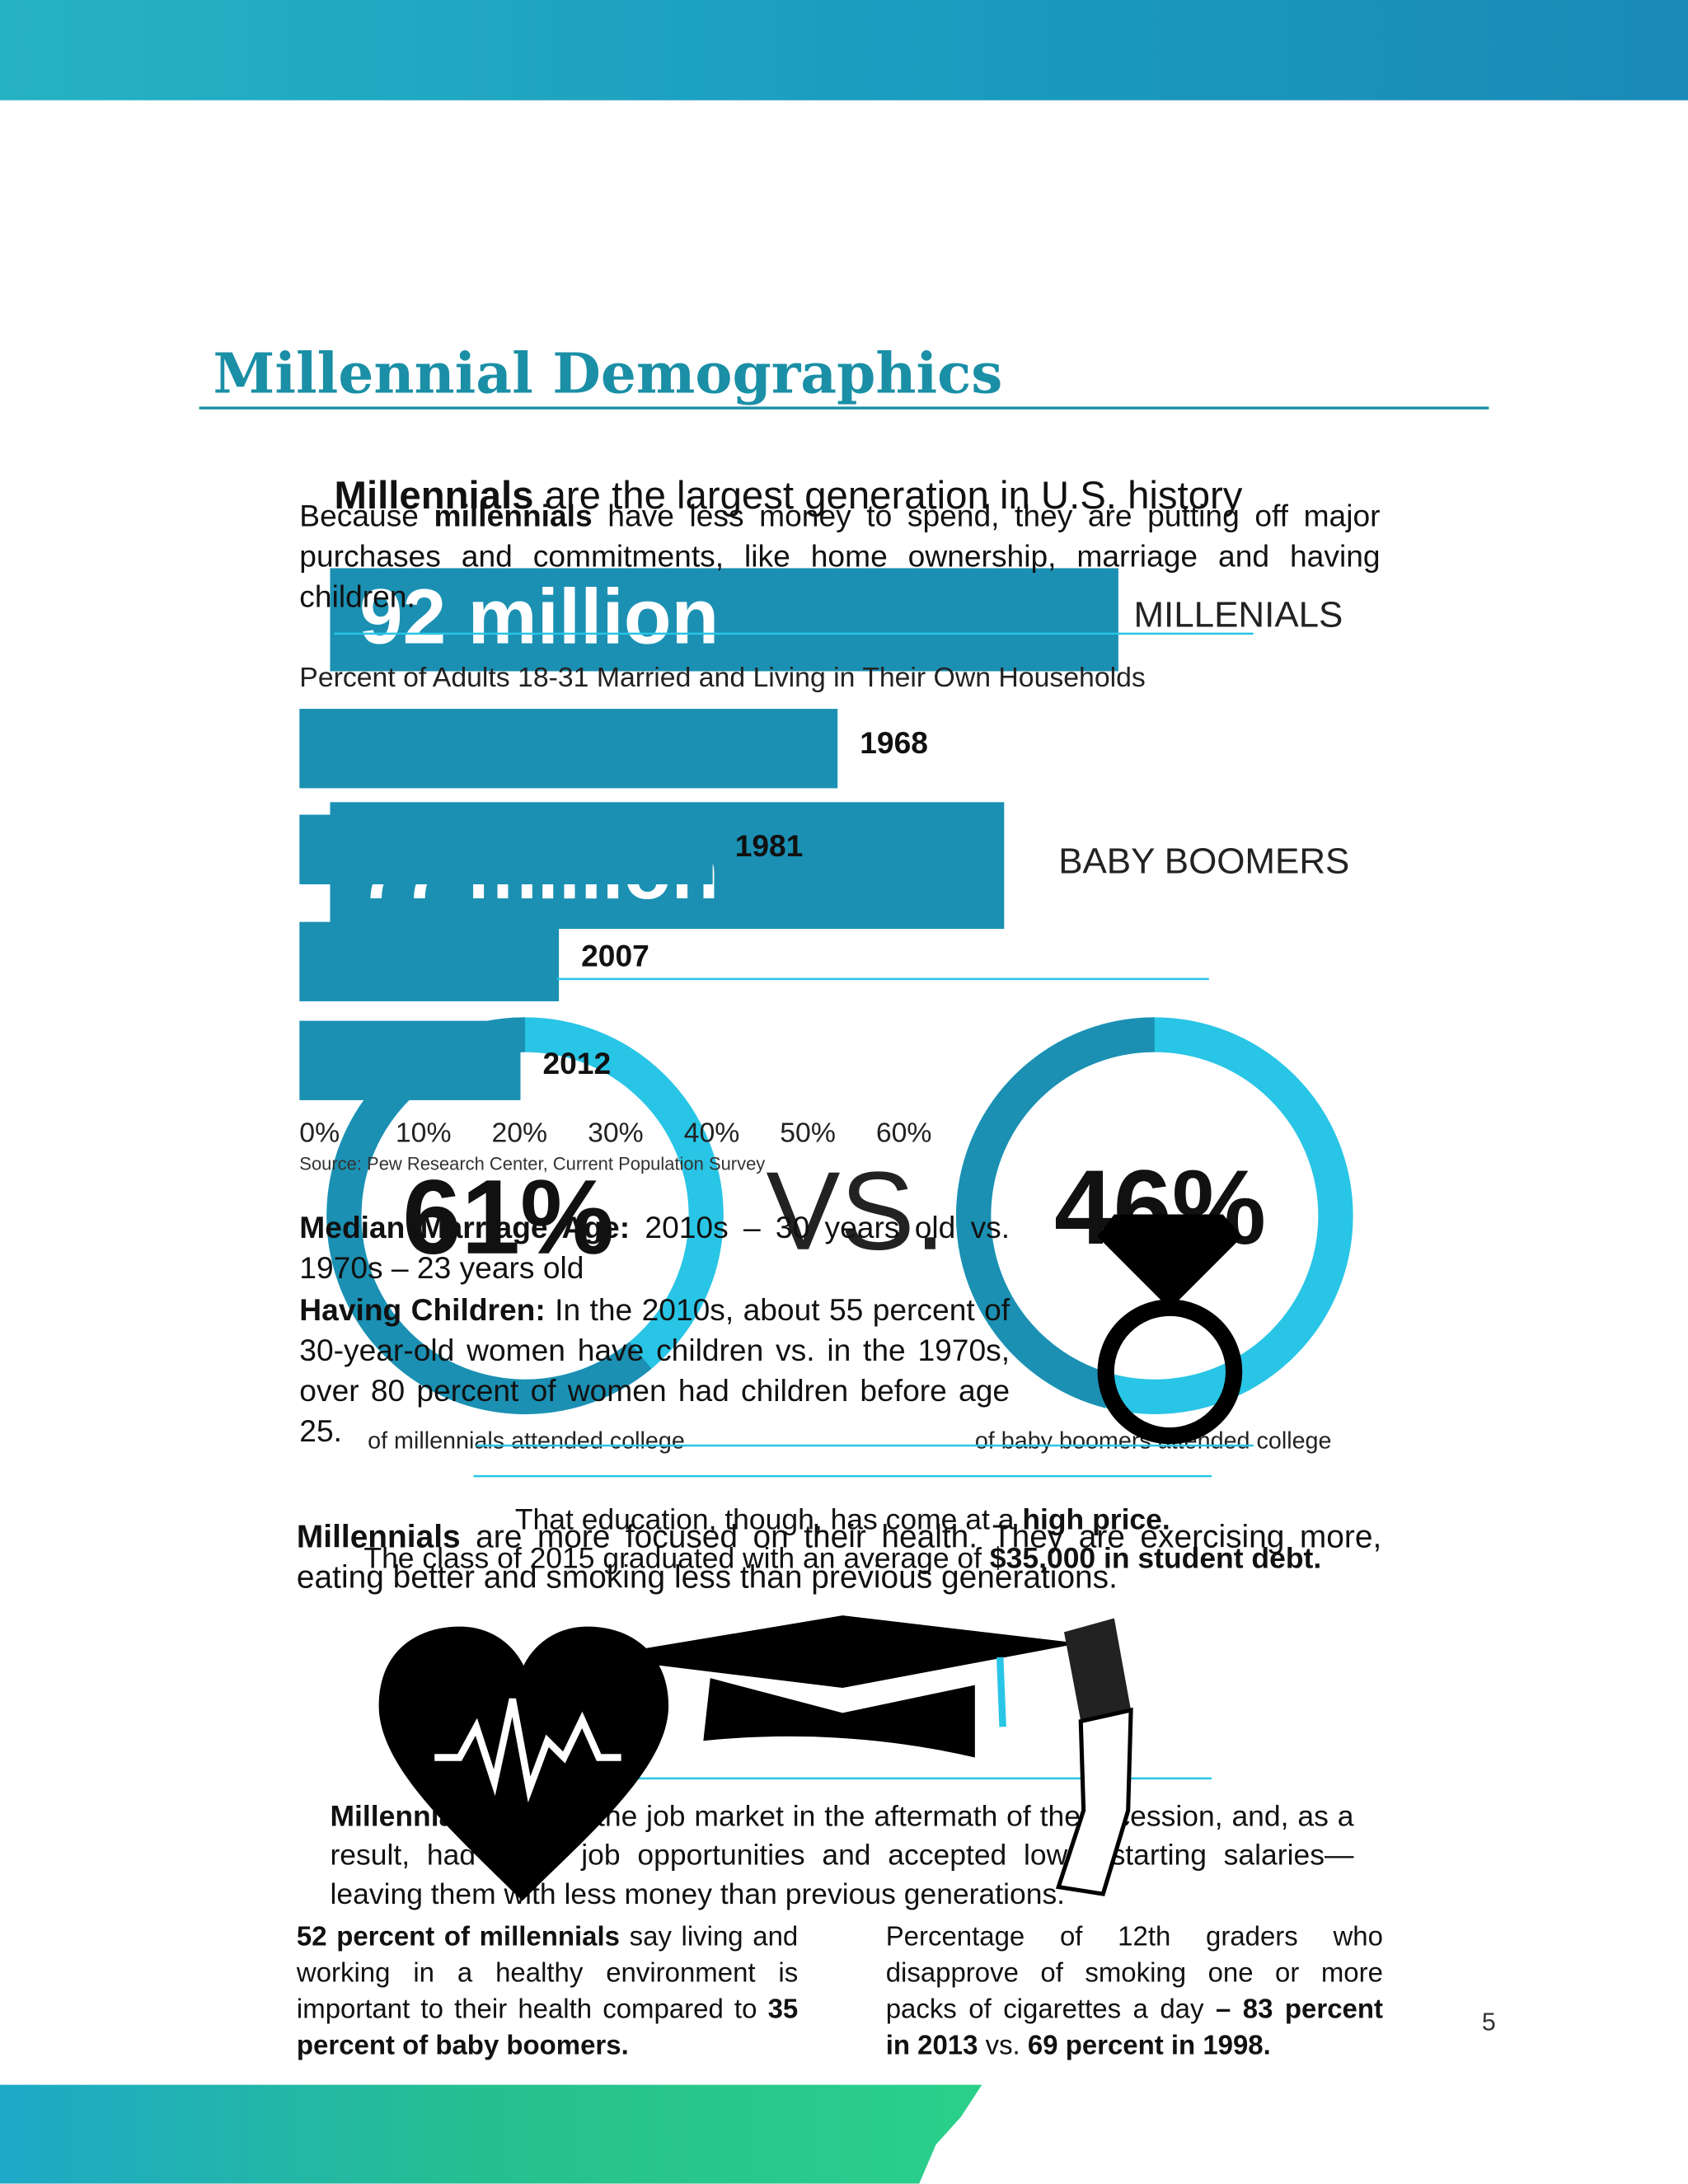 The height and width of the screenshot is (2184, 1688). Describe the element at coordinates (424, 1133) in the screenshot. I see `x-tick-label: 10%` at that location.